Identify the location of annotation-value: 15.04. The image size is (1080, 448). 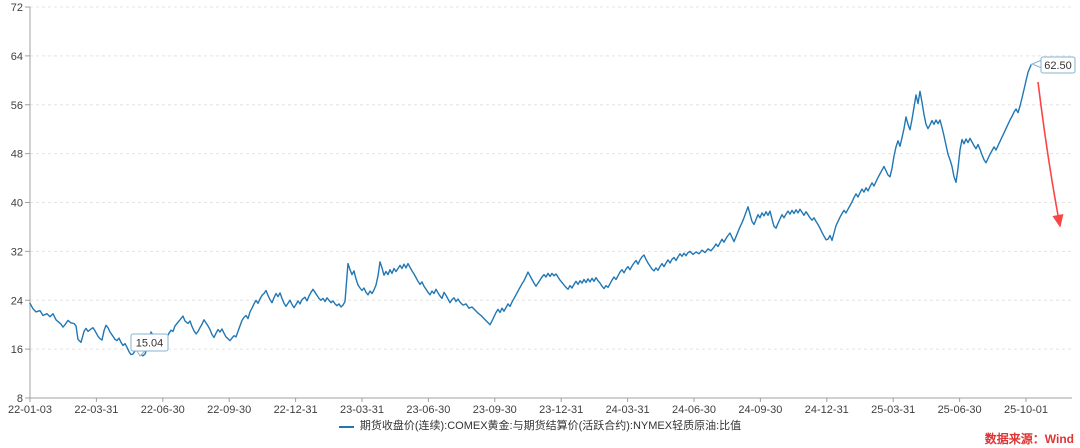
(150, 344).